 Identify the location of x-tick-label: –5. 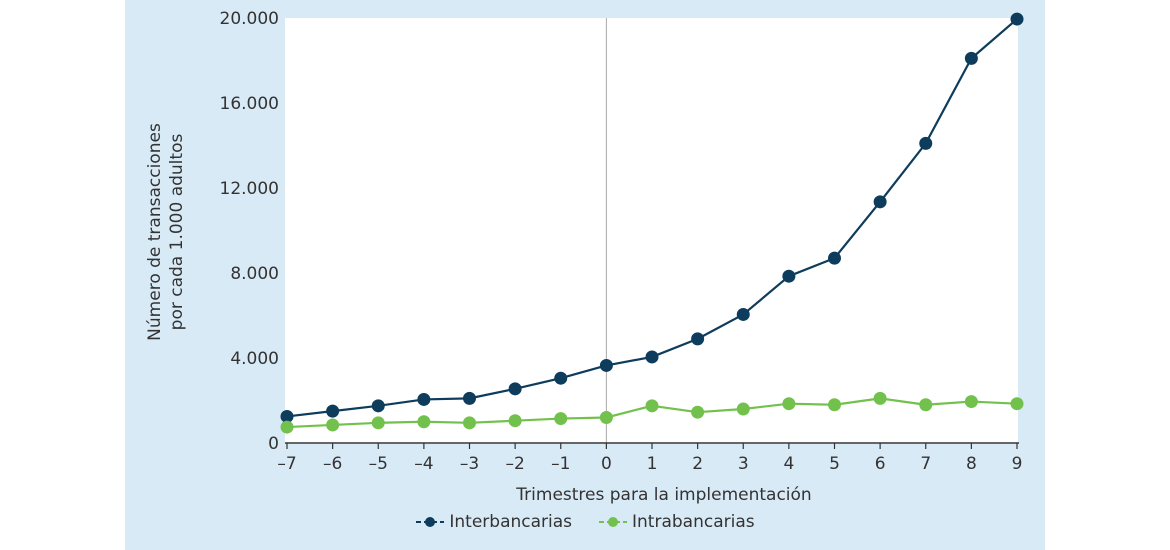
(378, 464).